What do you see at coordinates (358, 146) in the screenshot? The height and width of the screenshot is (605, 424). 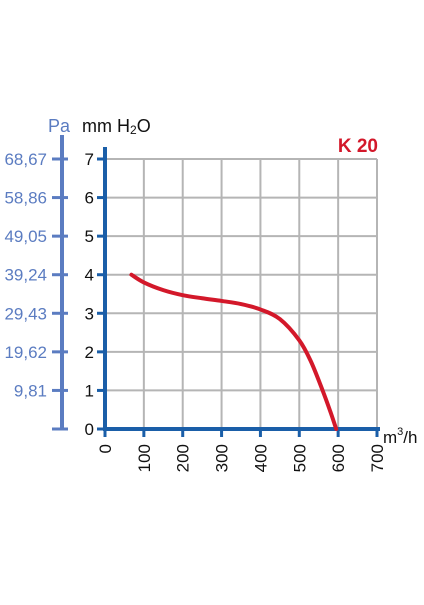 I see `chart-title: K 20` at bounding box center [358, 146].